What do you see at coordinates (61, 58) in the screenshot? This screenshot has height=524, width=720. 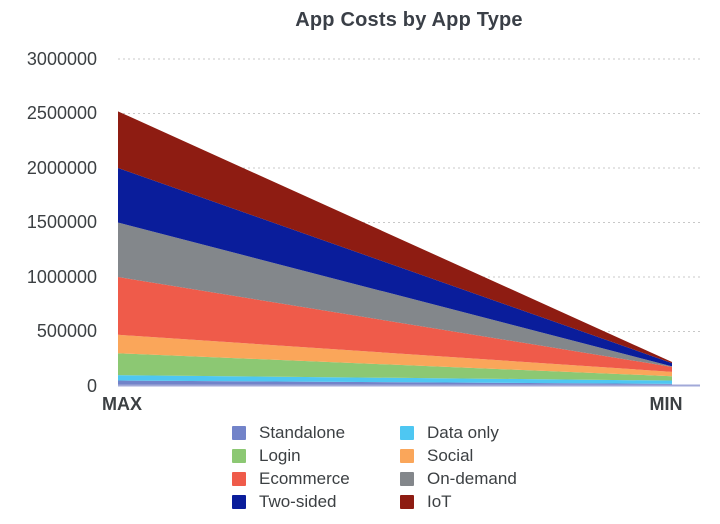 I see `y-axis-tick-label-3000000: 3000000` at bounding box center [61, 58].